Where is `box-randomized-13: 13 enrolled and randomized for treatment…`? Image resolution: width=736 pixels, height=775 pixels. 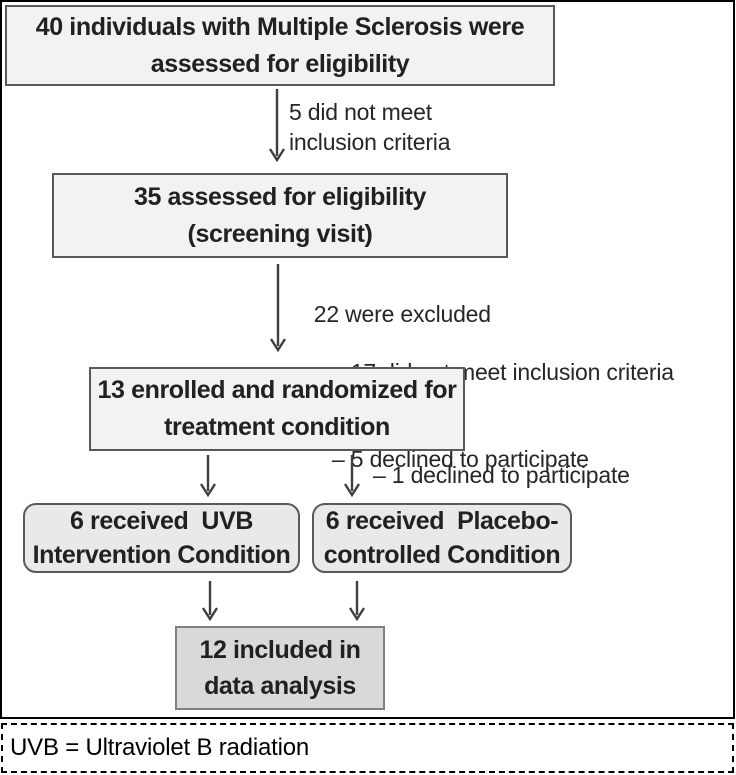 box-randomized-13: 13 enrolled and randomized for treatment… is located at coordinates (277, 409).